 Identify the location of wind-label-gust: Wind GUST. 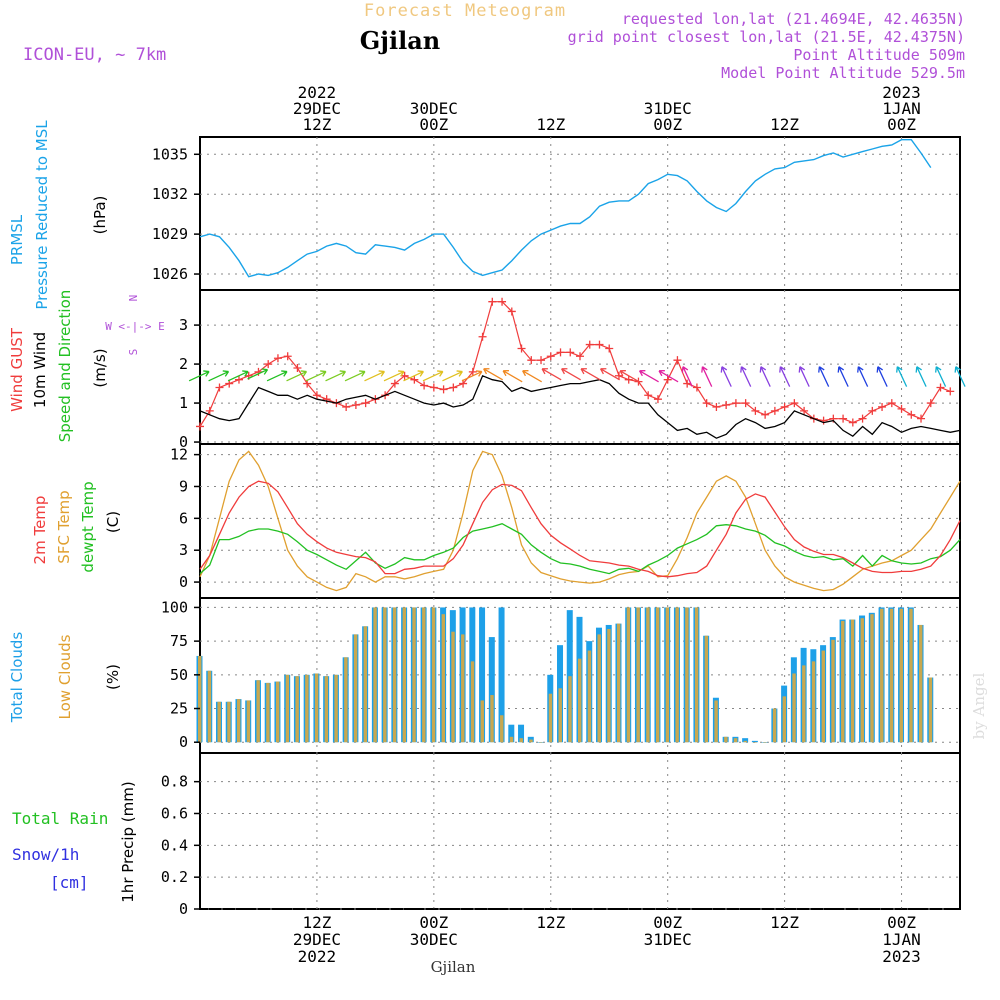
(17, 369).